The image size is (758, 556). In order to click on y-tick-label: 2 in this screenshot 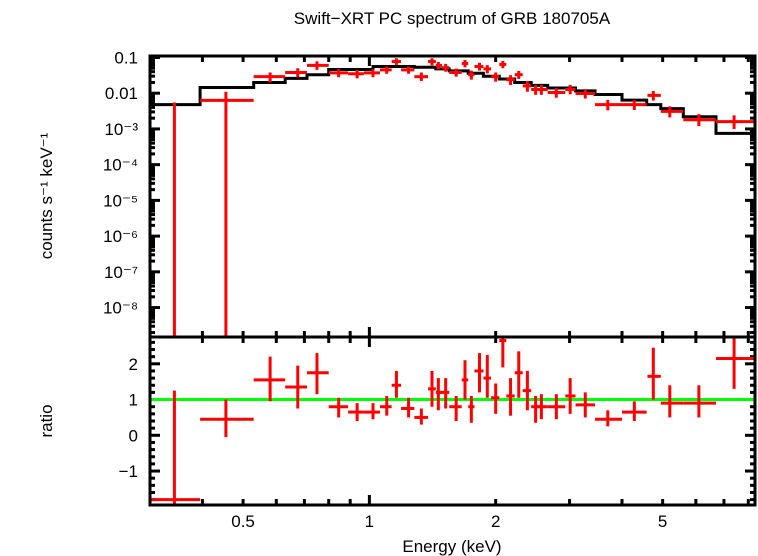, I will do `click(133, 364)`.